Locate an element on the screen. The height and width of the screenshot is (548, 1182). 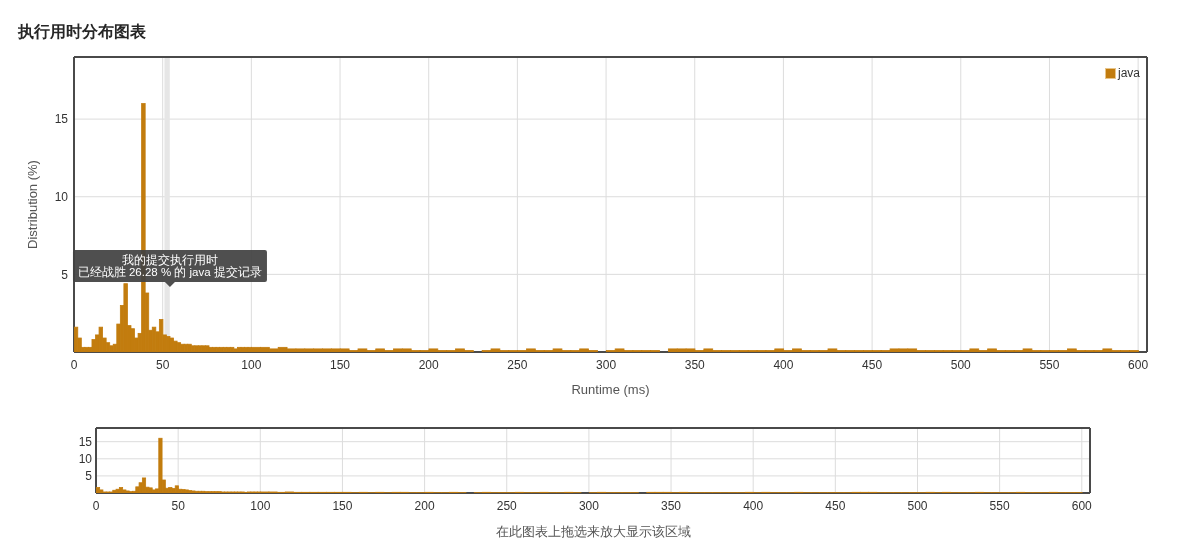
annotation: 我的提交执行用时 is located at coordinates (169, 259).